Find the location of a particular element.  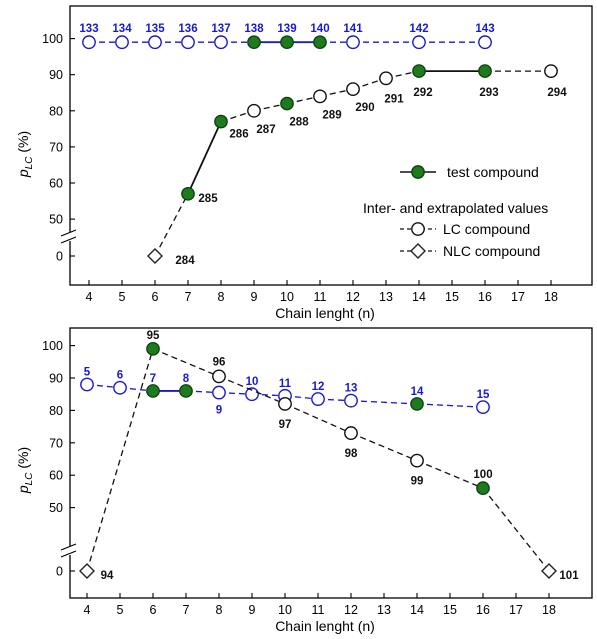

data-label-288: 288 is located at coordinates (299, 123).